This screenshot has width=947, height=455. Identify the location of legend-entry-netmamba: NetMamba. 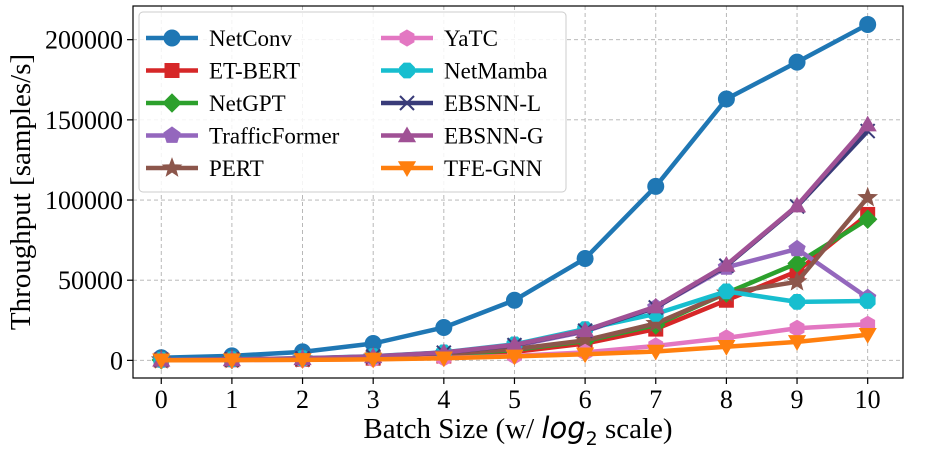
(464, 71).